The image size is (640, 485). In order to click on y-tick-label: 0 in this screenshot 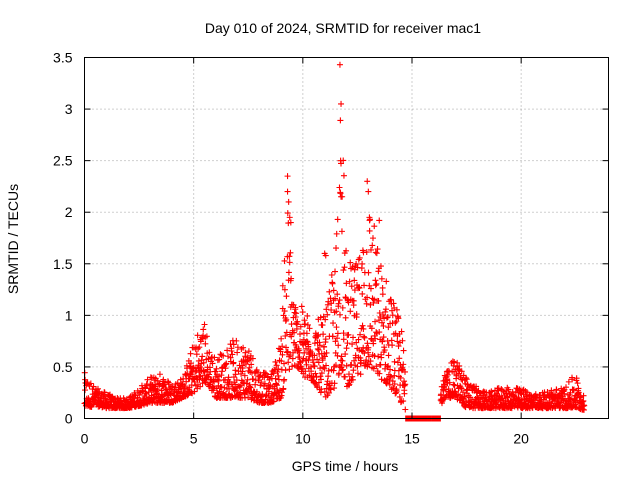, I will do `click(69, 419)`.